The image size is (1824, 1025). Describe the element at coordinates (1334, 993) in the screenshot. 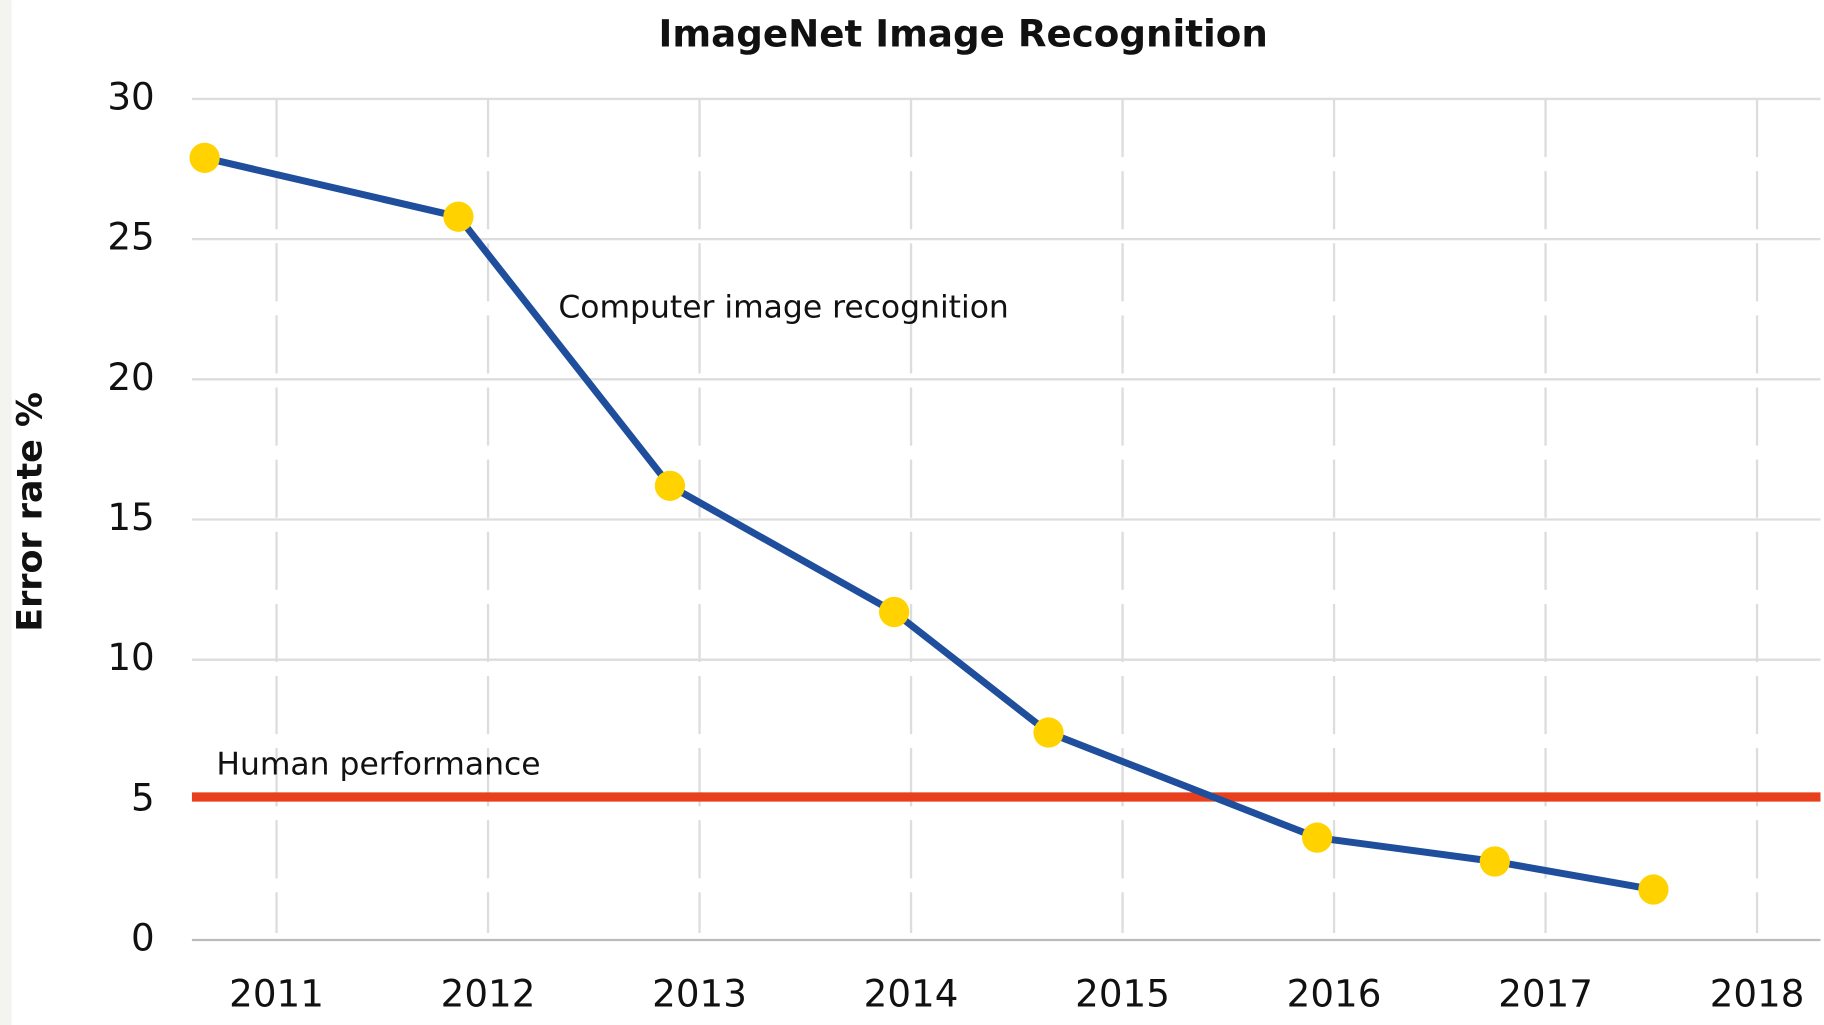

I see `x-tick-label: 2016` at that location.